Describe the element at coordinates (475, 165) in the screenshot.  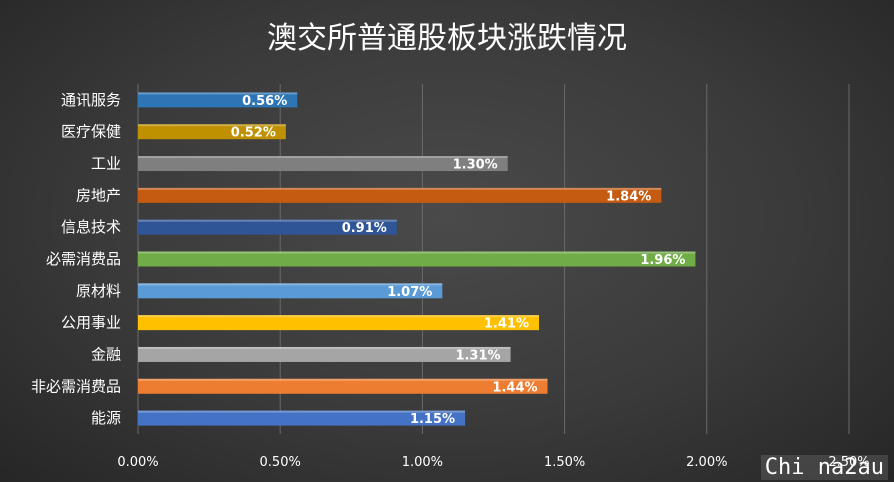
I see `data-label-2: 1.30%` at that location.